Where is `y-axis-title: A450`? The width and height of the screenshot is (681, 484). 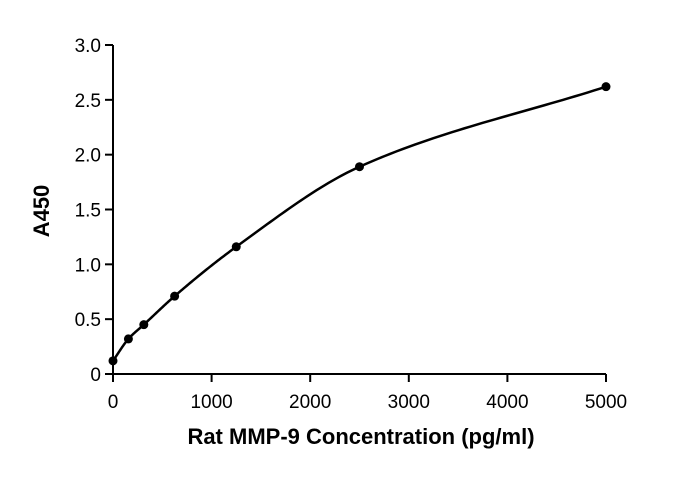
y-axis-title: A450 is located at coordinates (41, 211).